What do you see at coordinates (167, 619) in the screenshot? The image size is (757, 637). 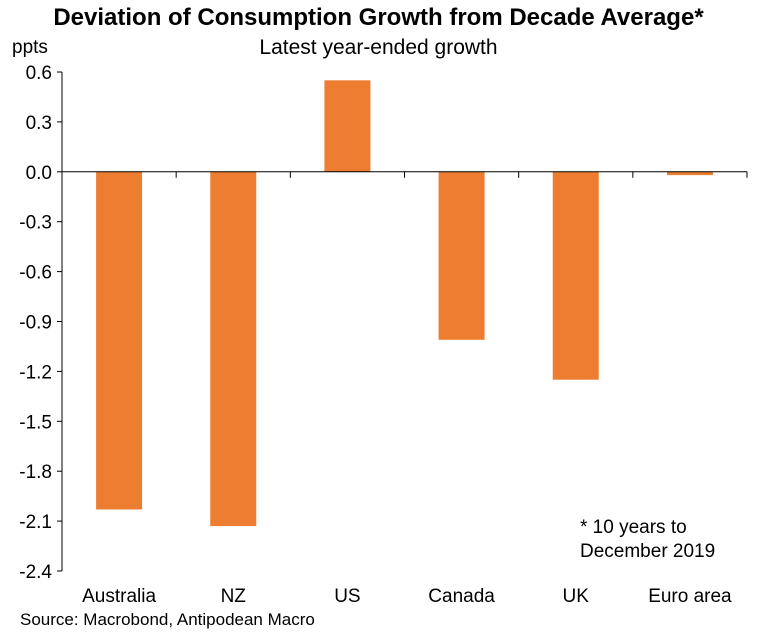 I see `source-note: Source: Macrobond, Antipodean Macro` at bounding box center [167, 619].